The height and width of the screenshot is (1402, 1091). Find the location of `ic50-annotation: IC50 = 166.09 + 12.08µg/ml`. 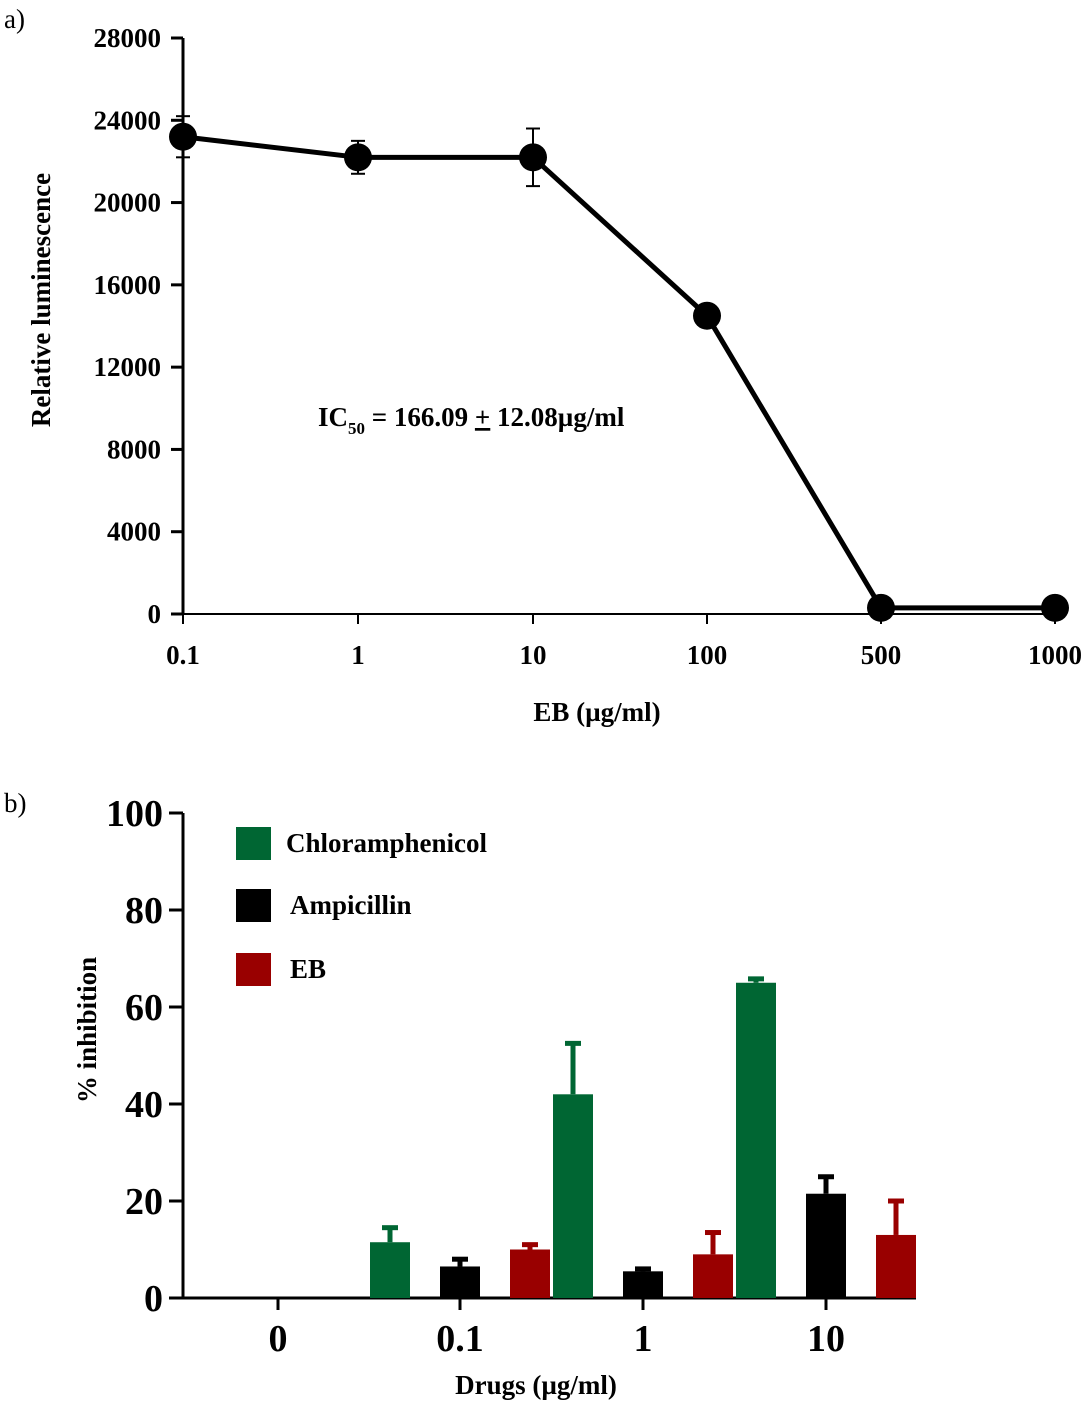

ic50-annotation: IC50 = 166.09 + 12.08µg/ml is located at coordinates (471, 420).